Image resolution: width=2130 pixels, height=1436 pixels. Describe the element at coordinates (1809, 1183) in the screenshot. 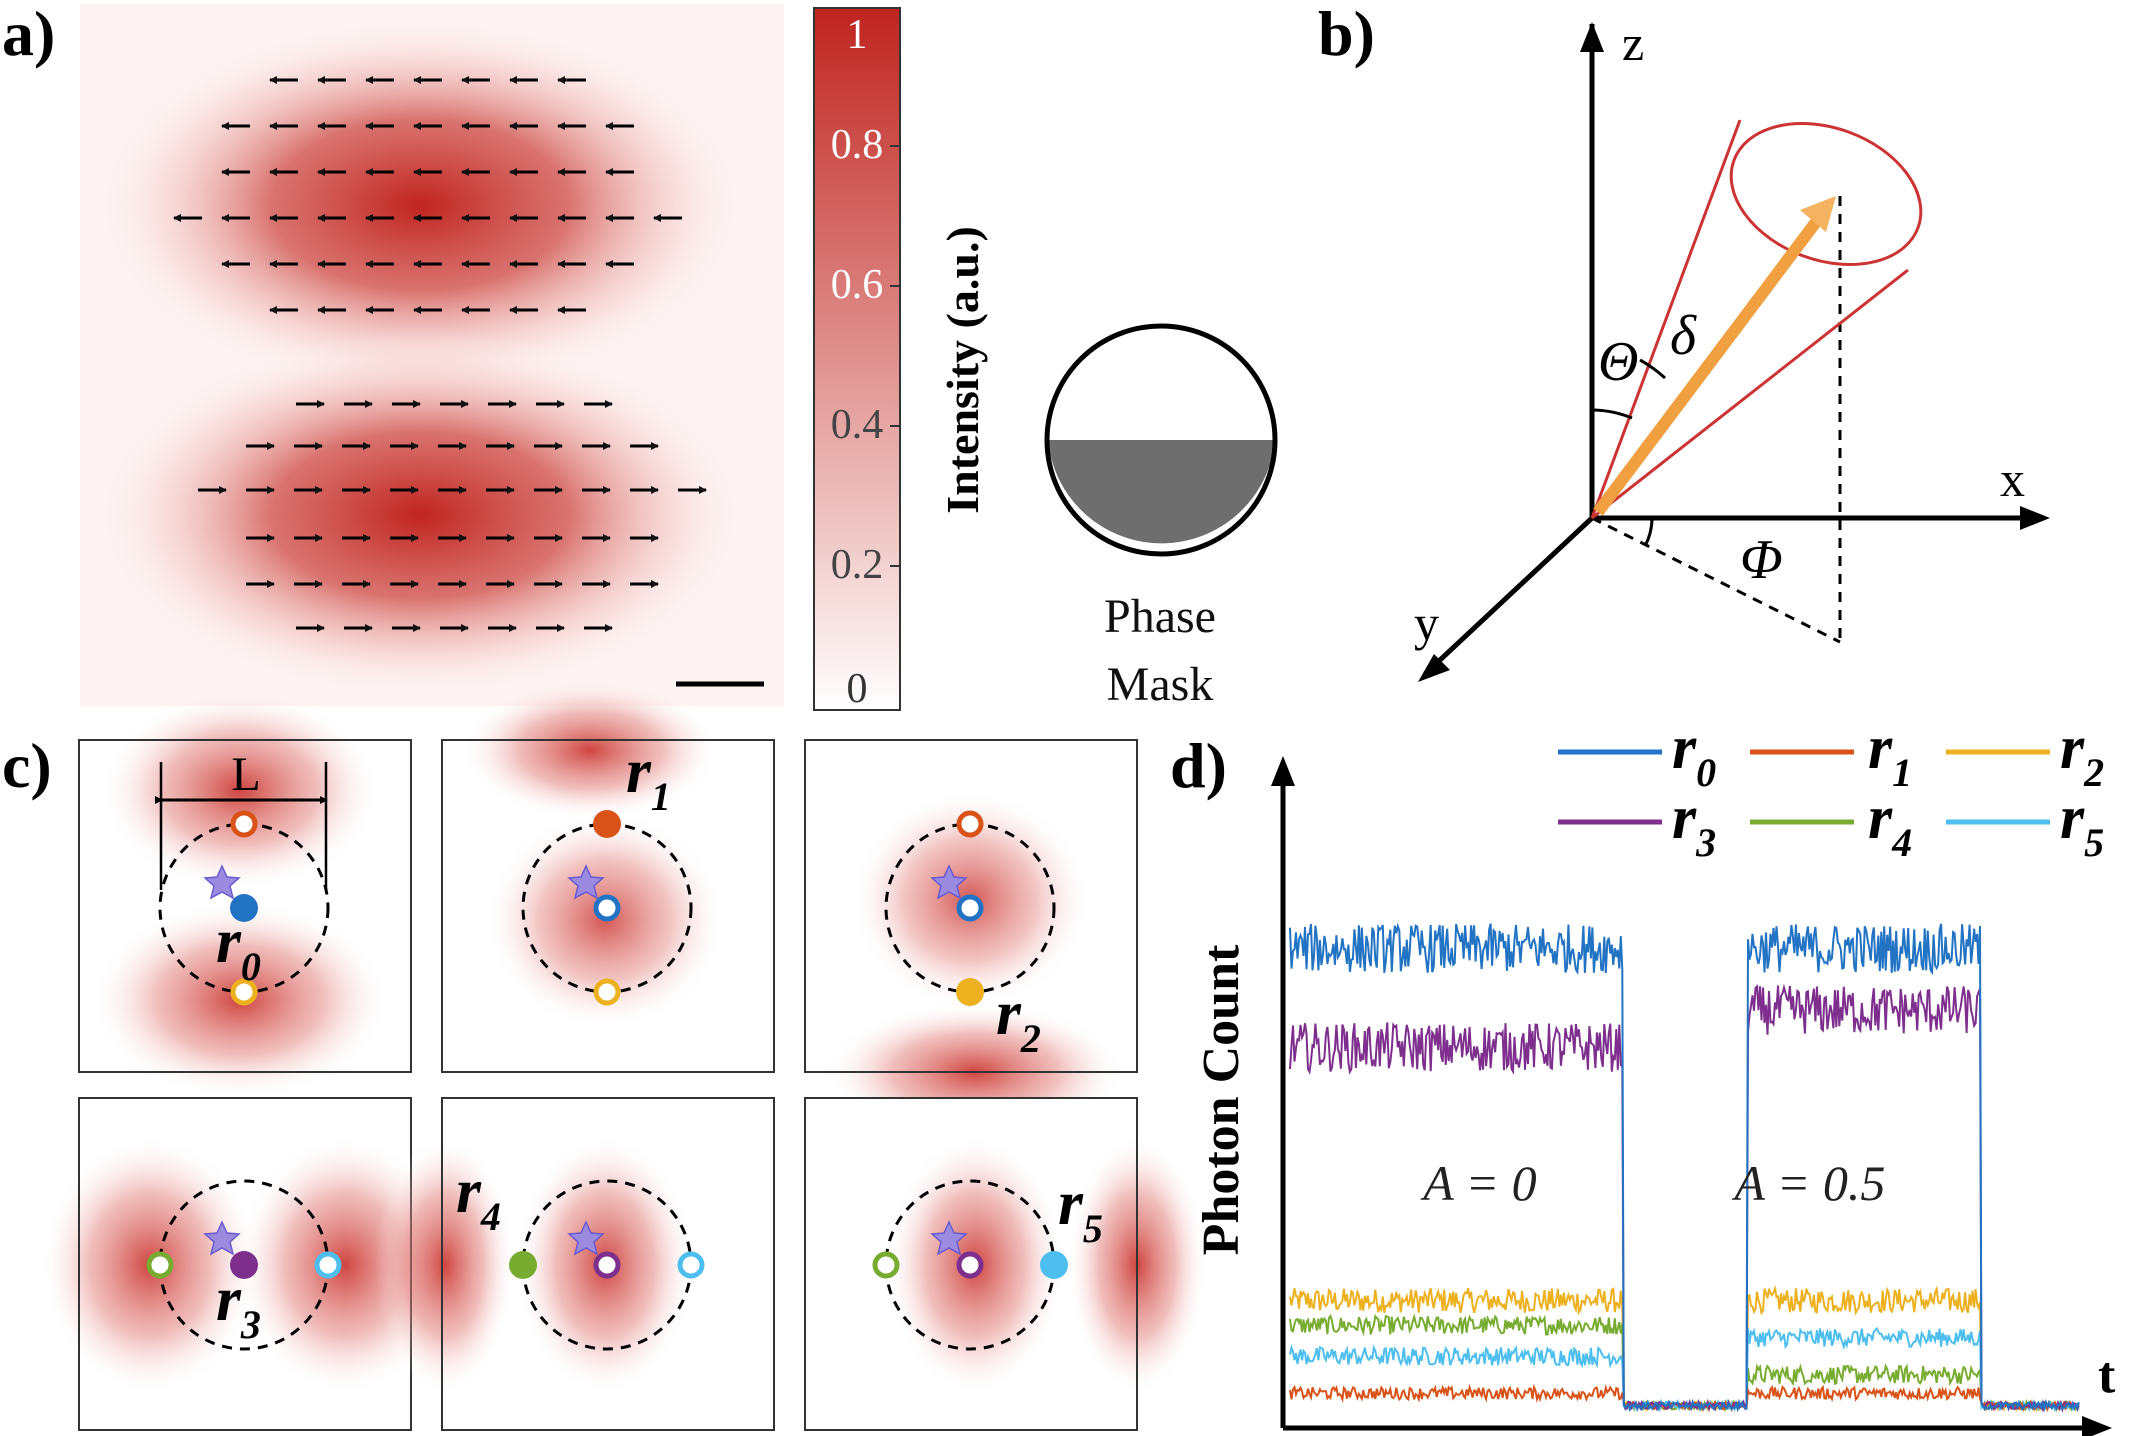

I see `annotation-a05: A = 0.5` at that location.